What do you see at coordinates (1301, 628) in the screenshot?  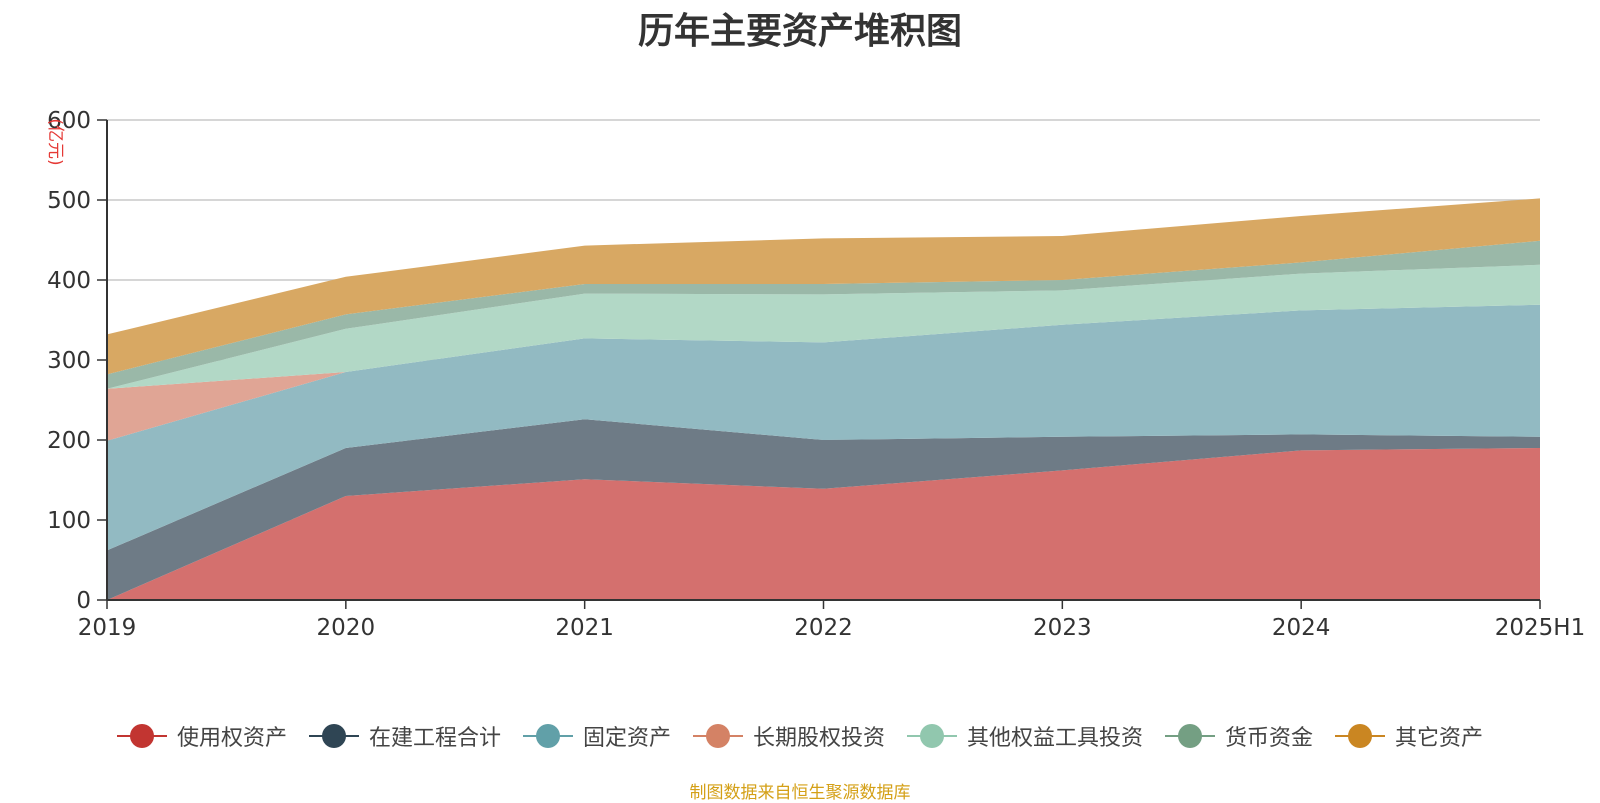 I see `x-tick-label: 2024` at bounding box center [1301, 628].